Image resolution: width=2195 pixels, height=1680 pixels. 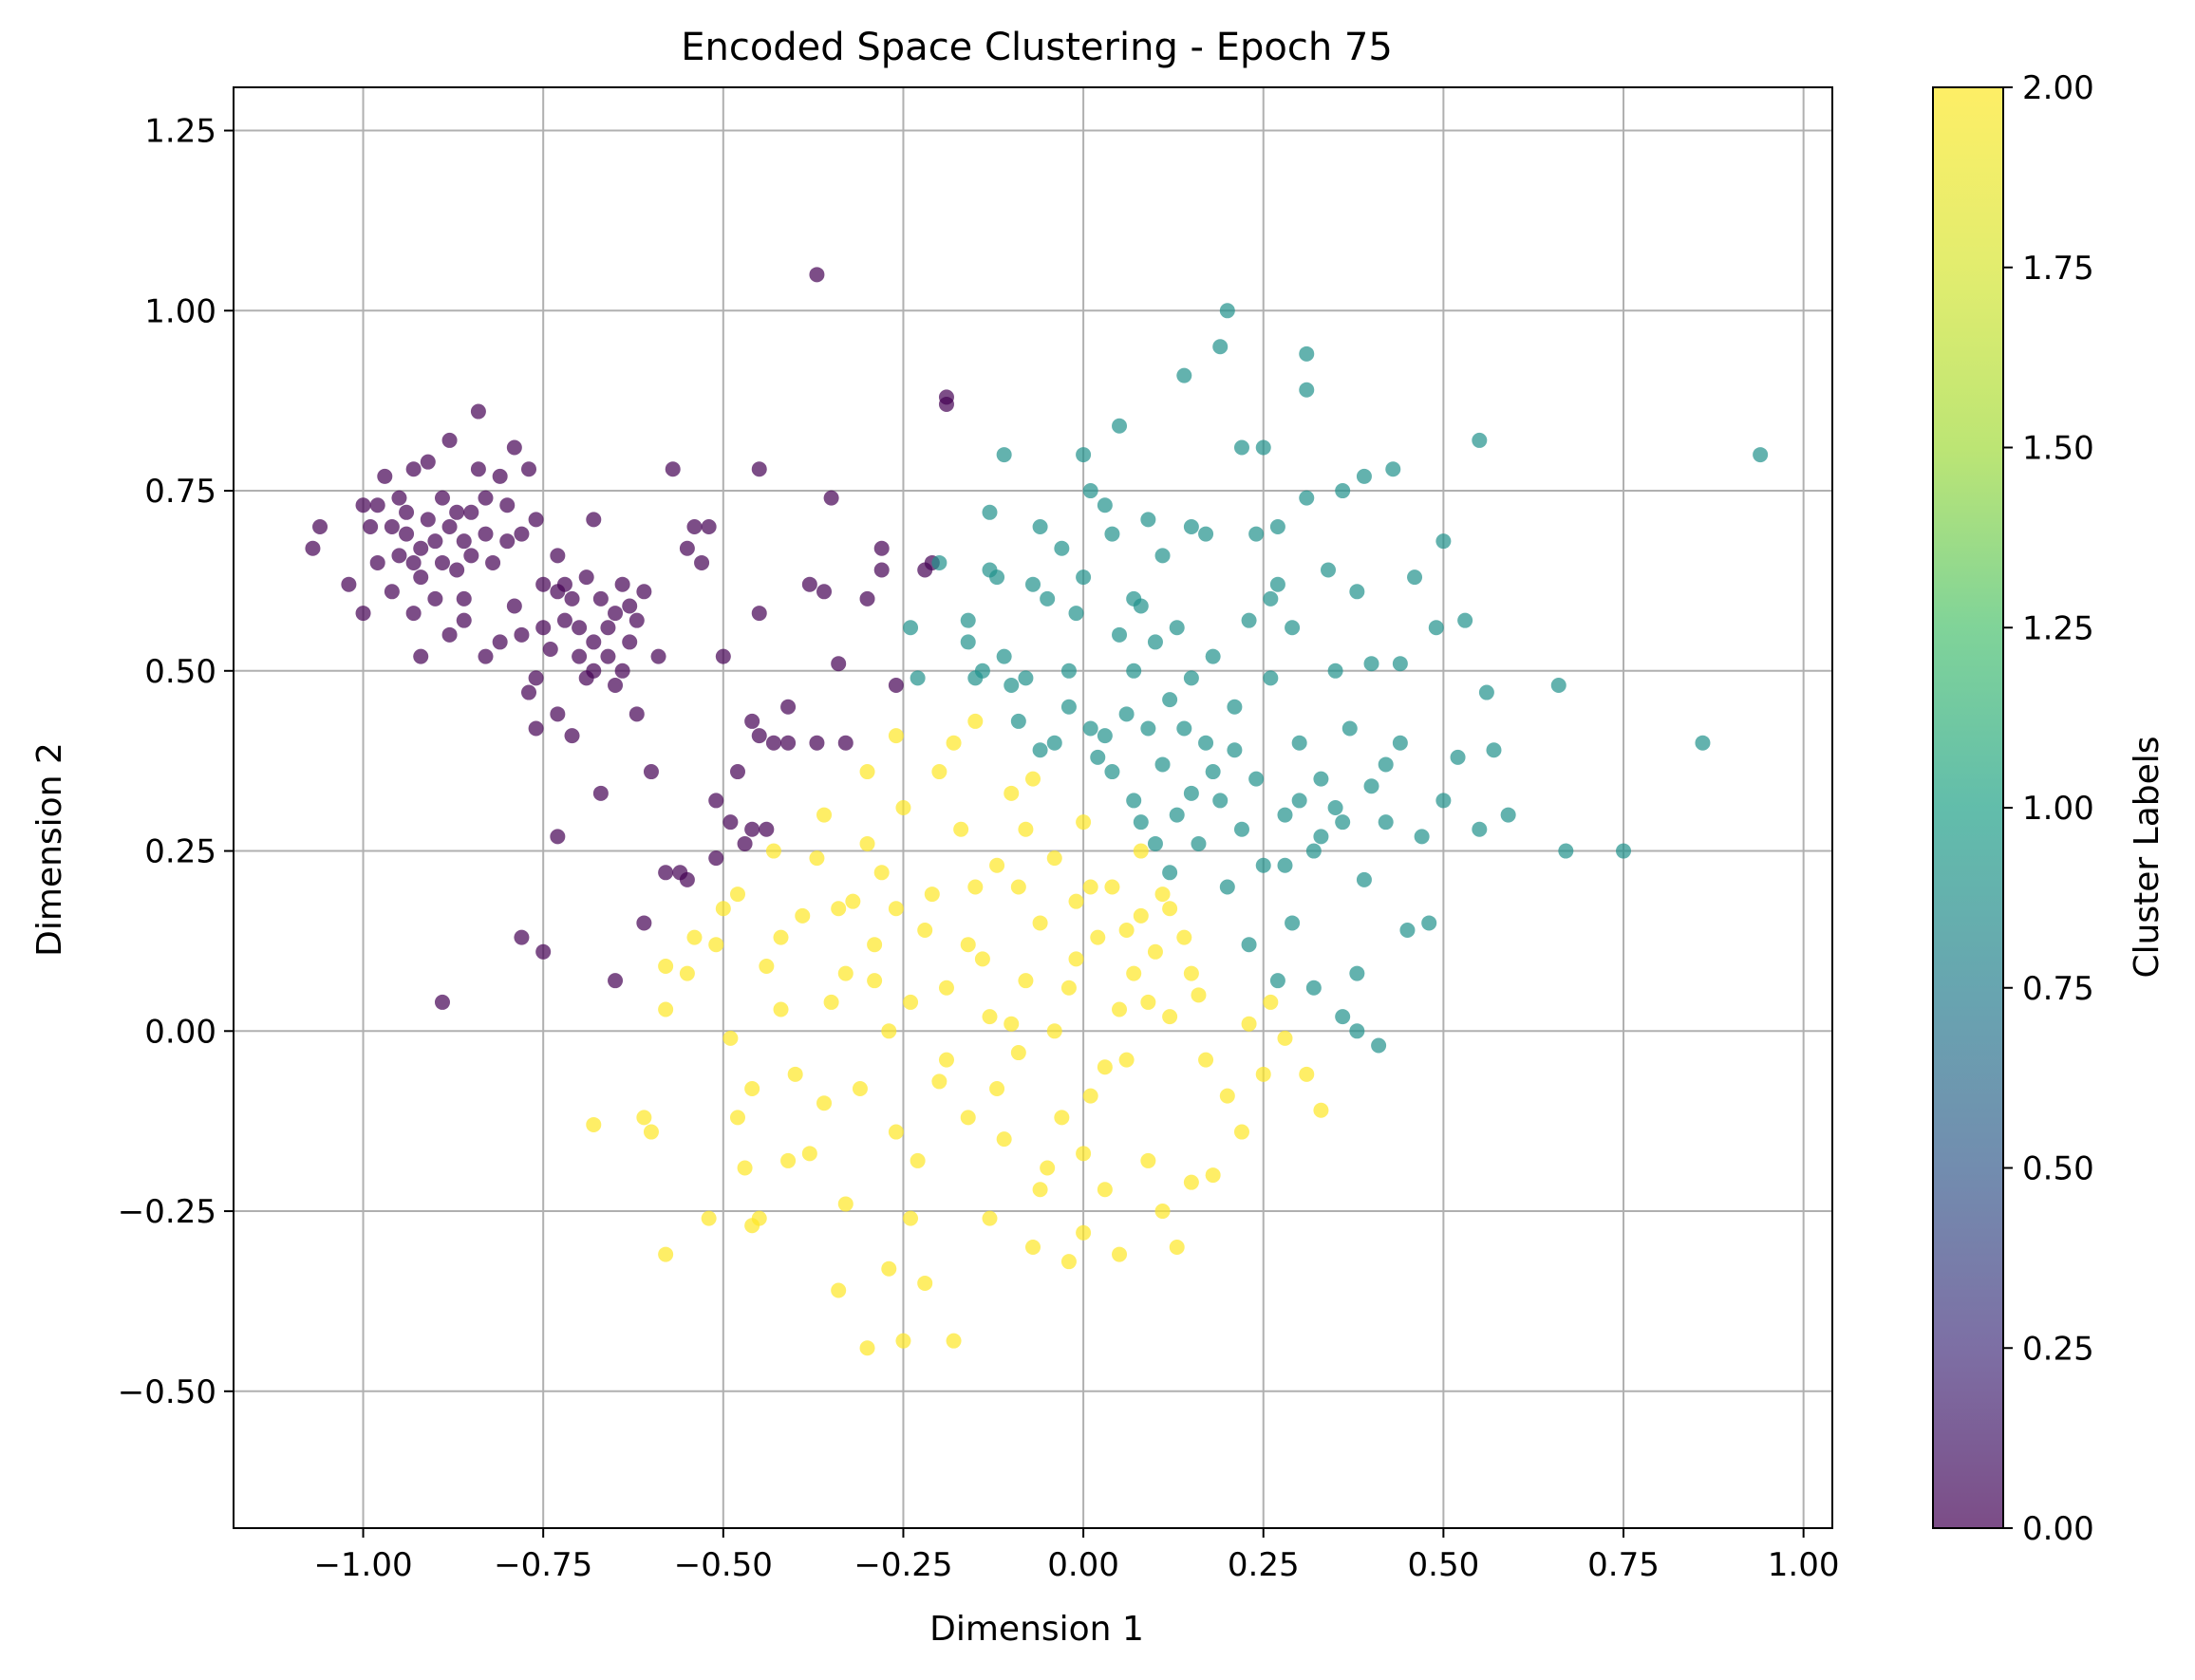 What do you see at coordinates (2058, 1529) in the screenshot?
I see `colorbar-tick-label: 0.00` at bounding box center [2058, 1529].